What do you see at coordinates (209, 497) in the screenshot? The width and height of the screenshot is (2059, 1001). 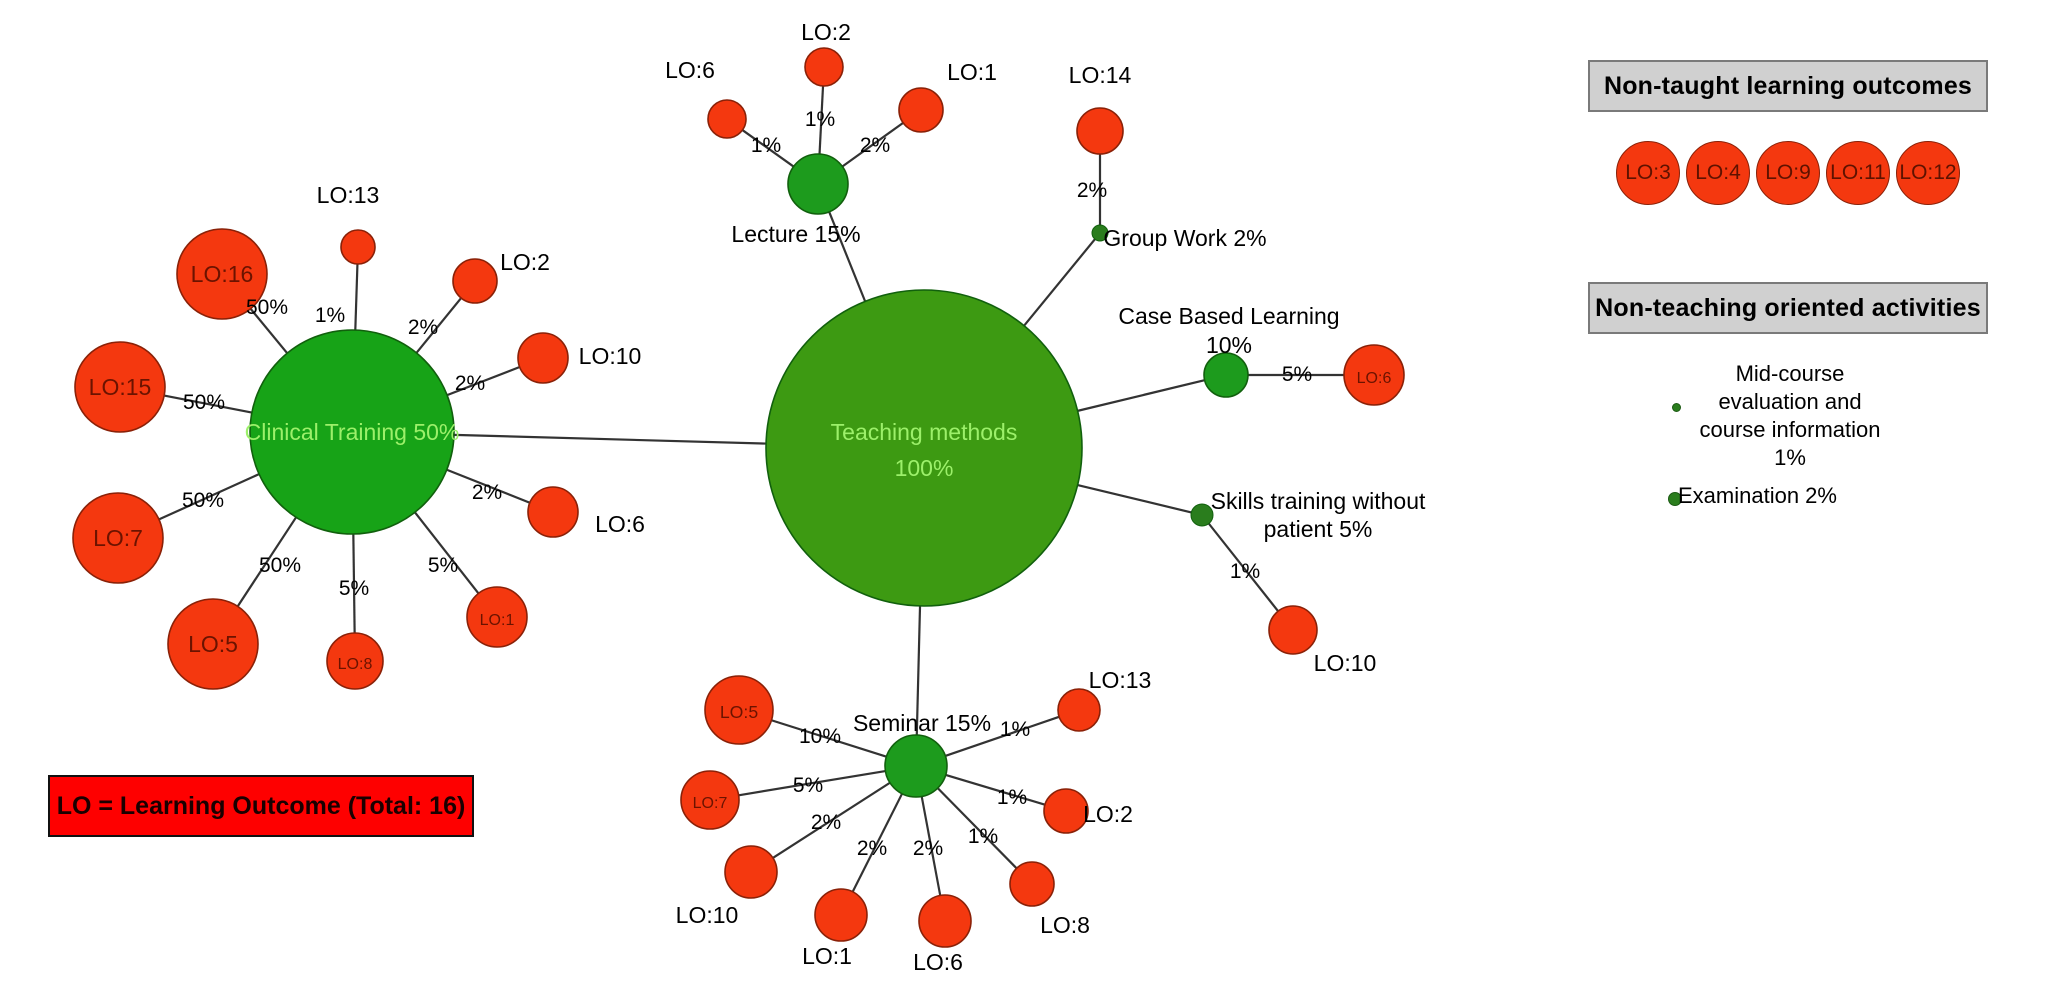 I see `edge-clinical-to-ct-lo7` at bounding box center [209, 497].